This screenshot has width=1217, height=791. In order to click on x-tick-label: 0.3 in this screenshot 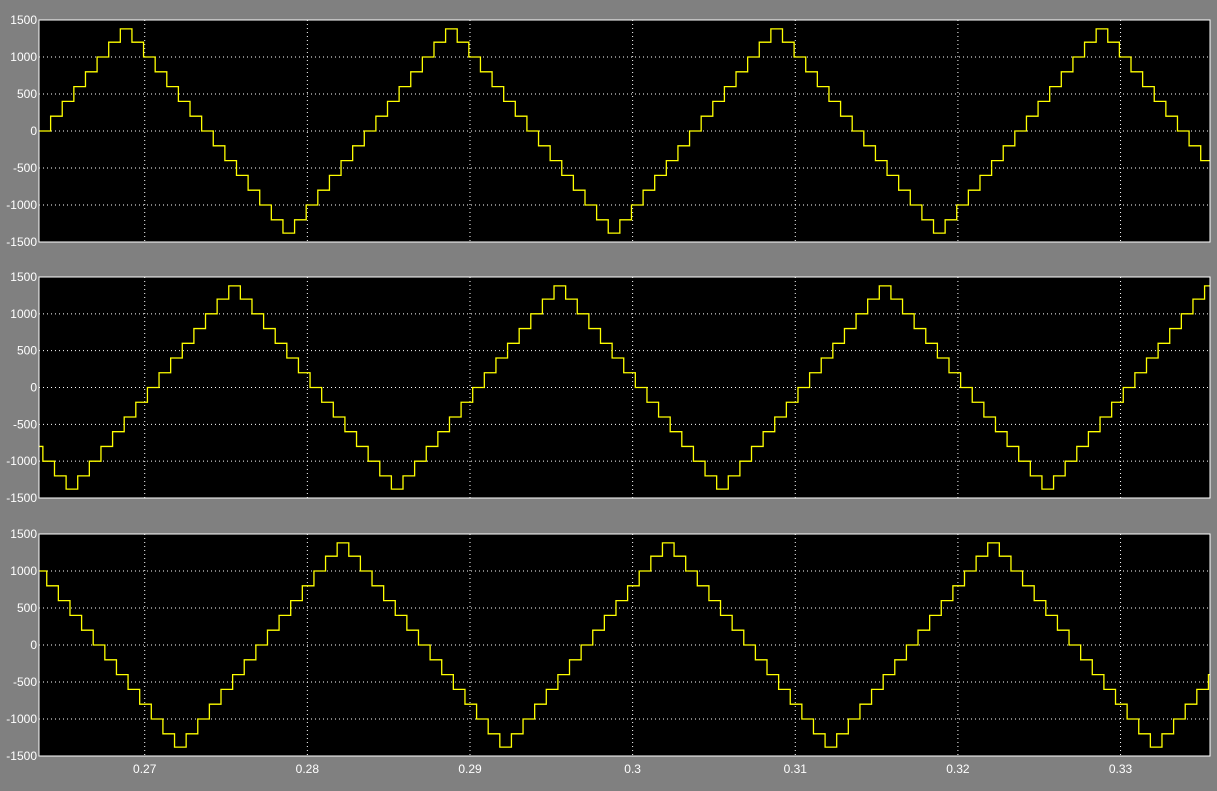, I will do `click(632, 769)`.